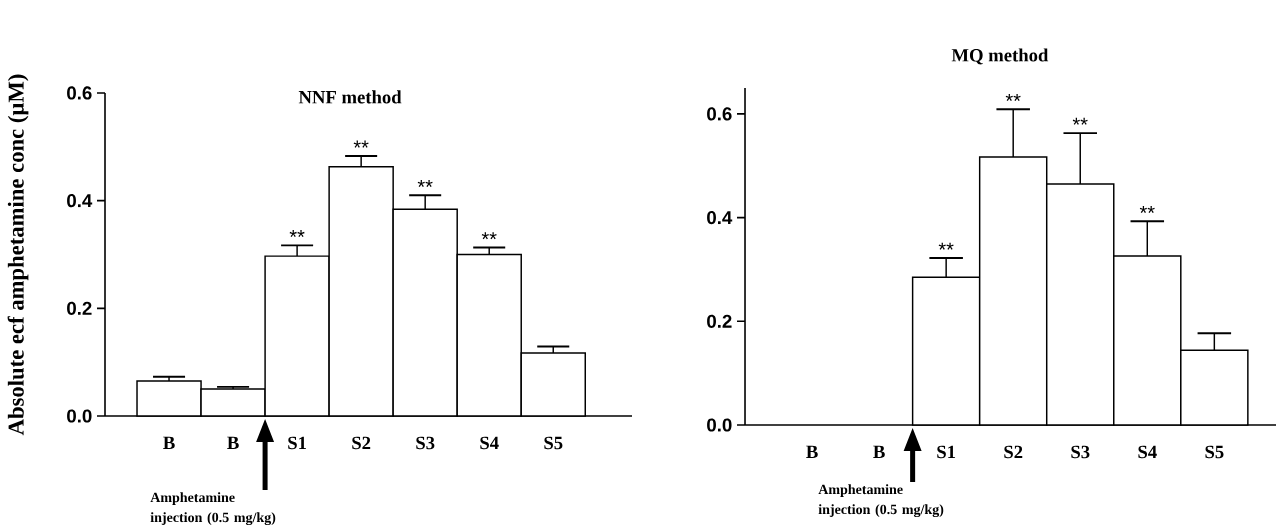  I want to click on y-axis-title: Absolute ecf amphetamine conc (µM), so click(18, 255).